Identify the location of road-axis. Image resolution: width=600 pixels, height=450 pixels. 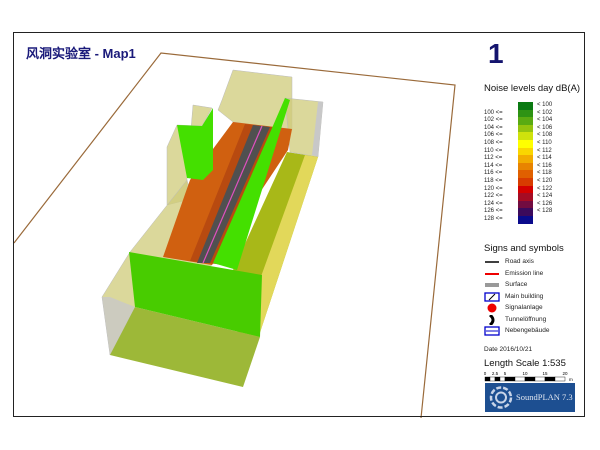
(232, 194).